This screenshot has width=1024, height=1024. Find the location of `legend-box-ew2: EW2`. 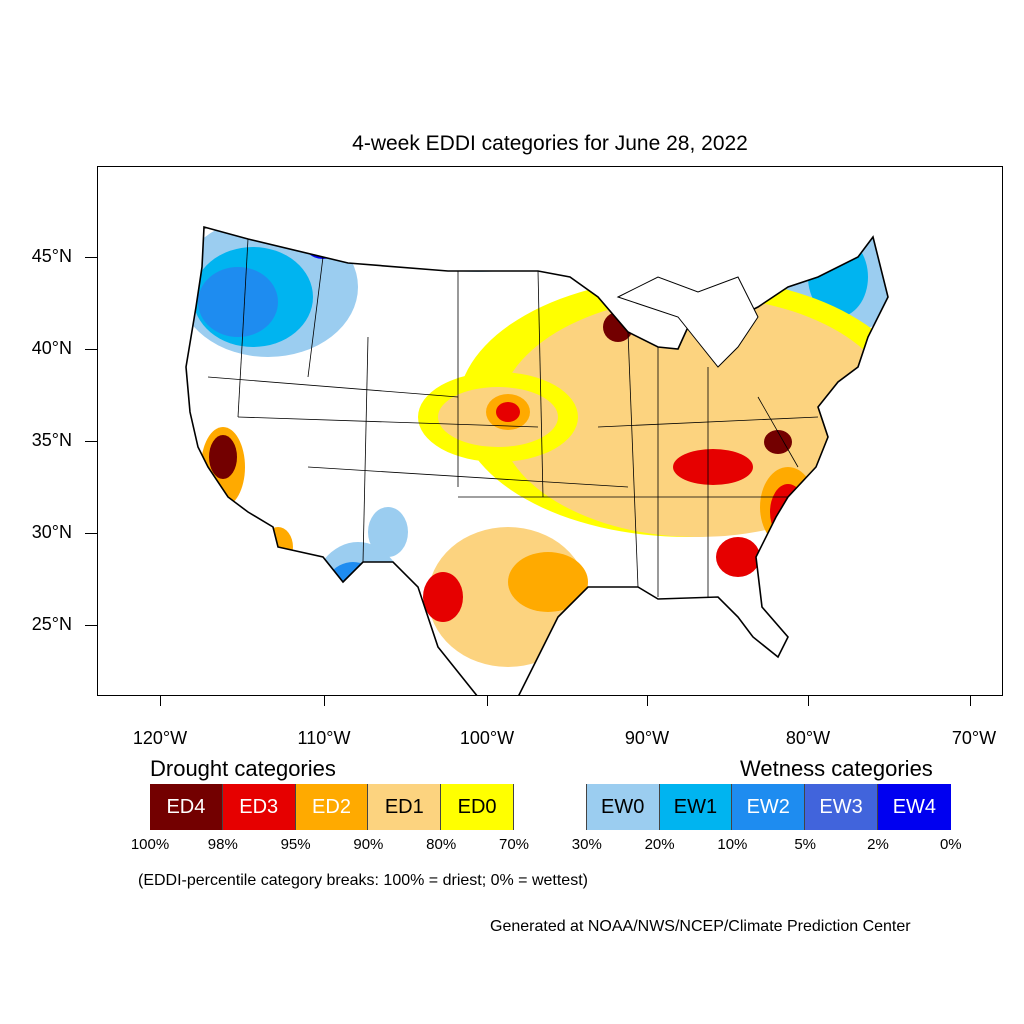

legend-box-ew2: EW2 is located at coordinates (769, 807).